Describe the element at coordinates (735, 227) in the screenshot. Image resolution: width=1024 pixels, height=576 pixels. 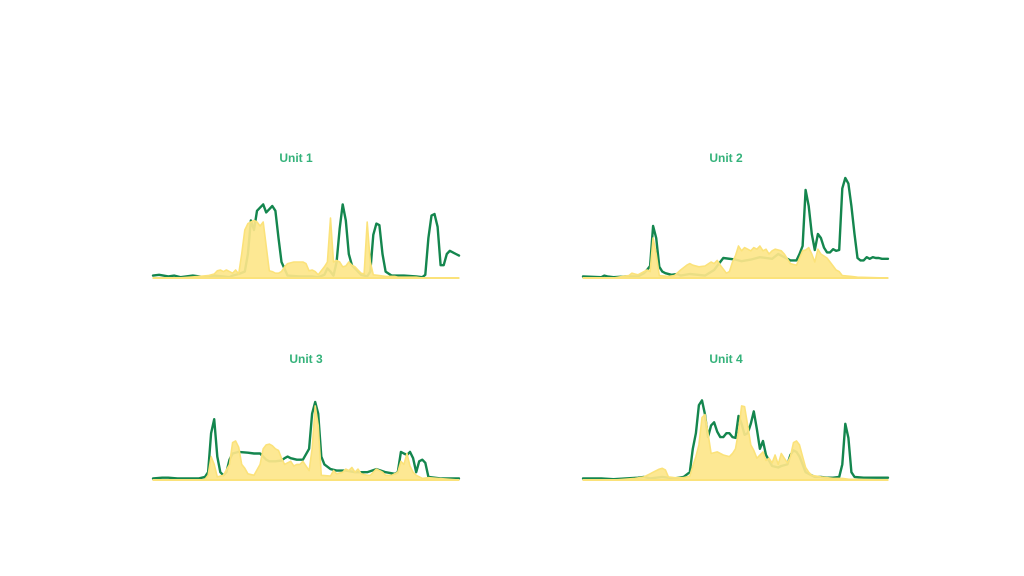
I see `series-line` at that location.